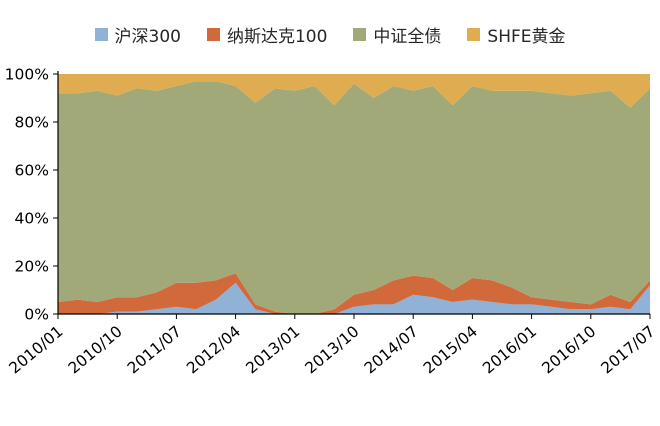 This screenshot has width=660, height=426. I want to click on x-tick-label: 2013/10, so click(332, 349).